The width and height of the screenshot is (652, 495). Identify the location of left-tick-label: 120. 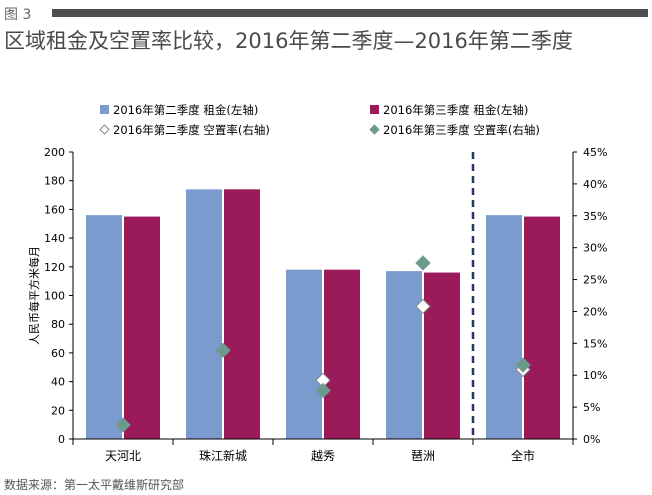
(54, 267).